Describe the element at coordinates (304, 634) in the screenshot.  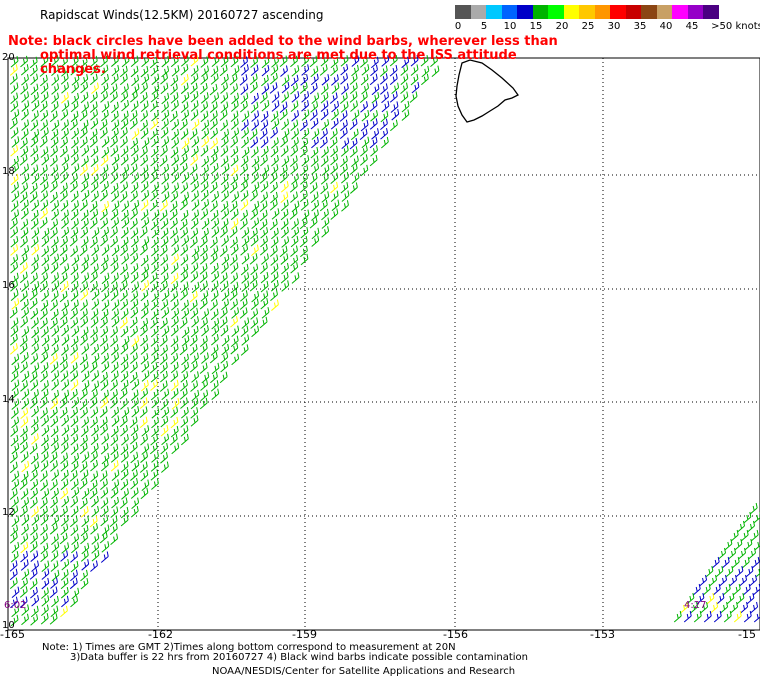
I see `lon-label-159: -159` at that location.